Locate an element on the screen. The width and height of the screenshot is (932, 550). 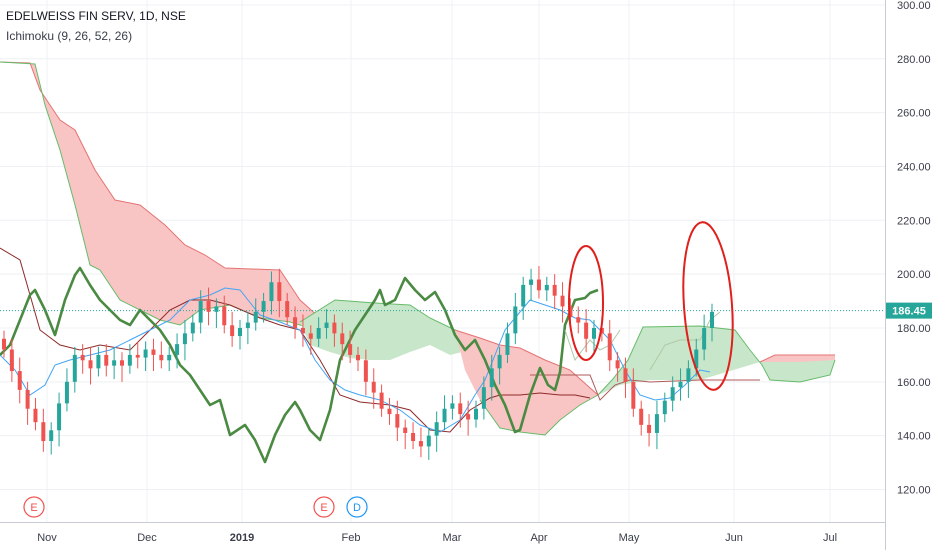
x-tick-label: Apr is located at coordinates (538, 538).